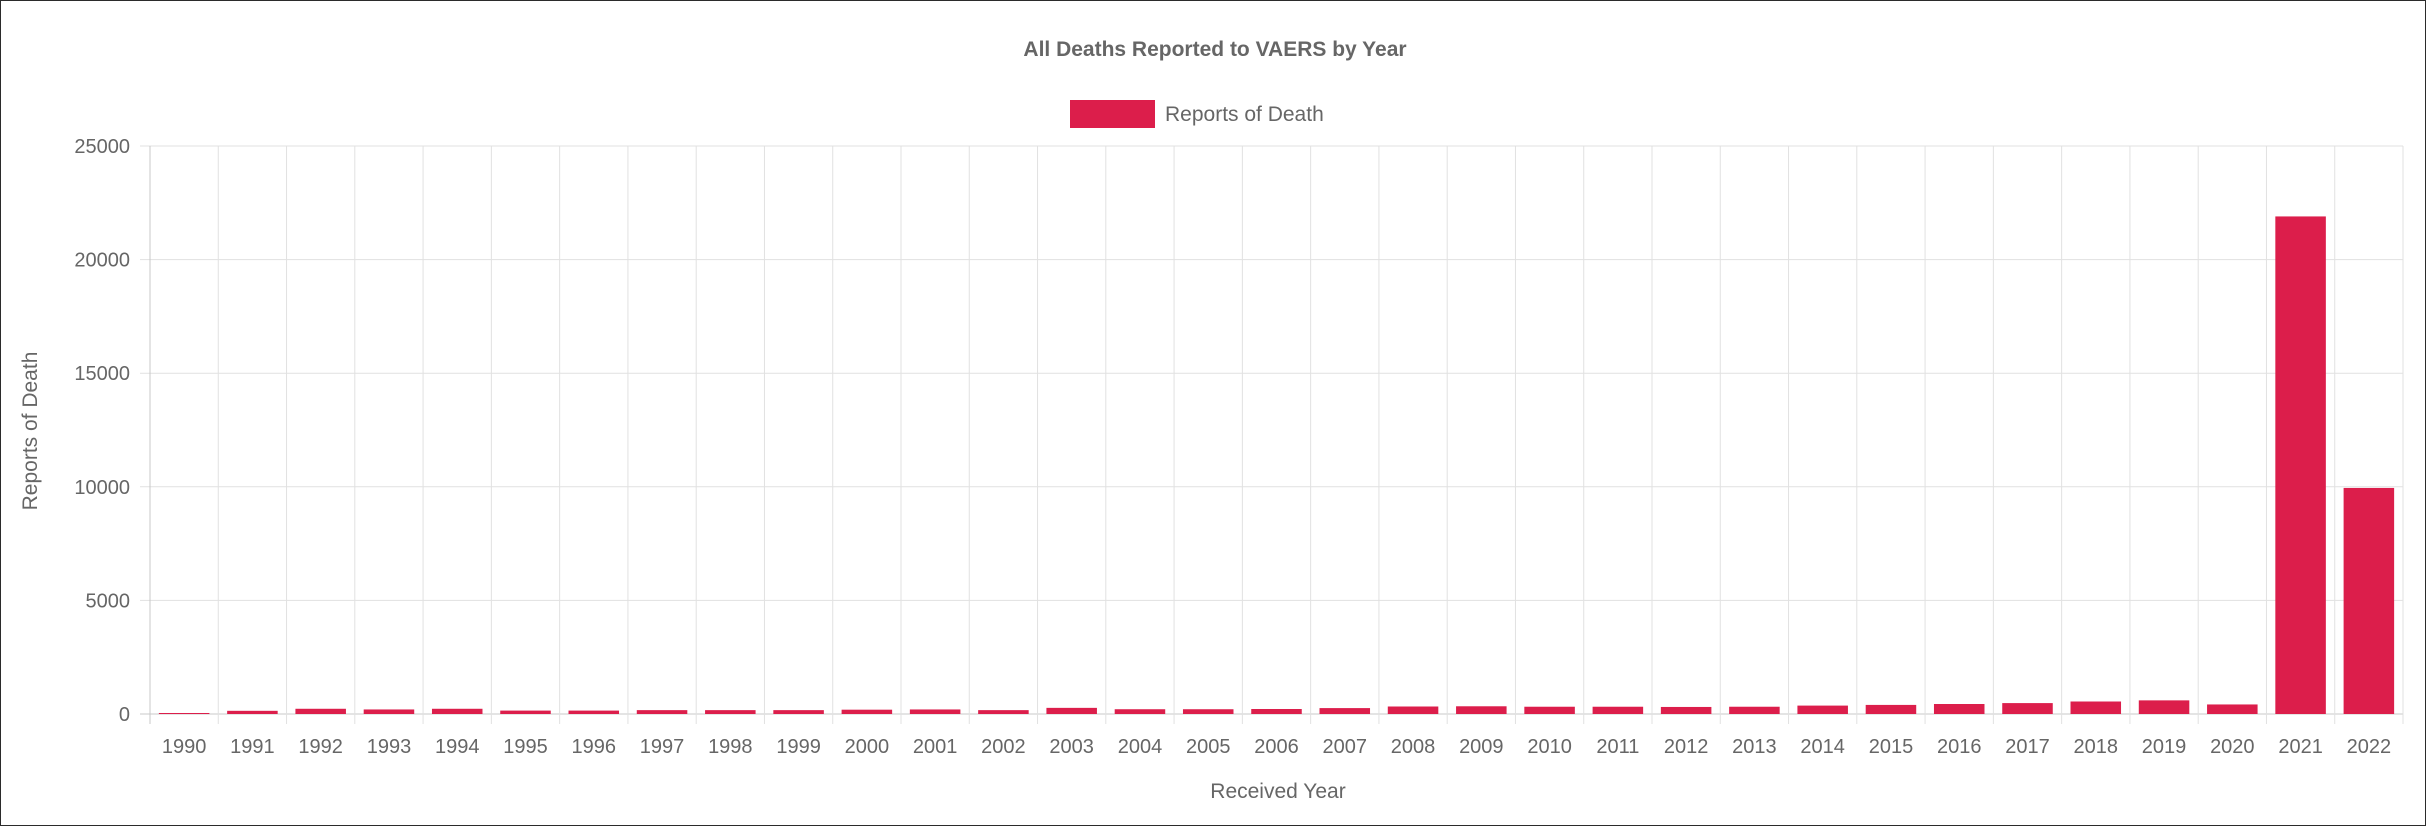 The height and width of the screenshot is (826, 2426). Describe the element at coordinates (252, 712) in the screenshot. I see `bar-1991` at that location.